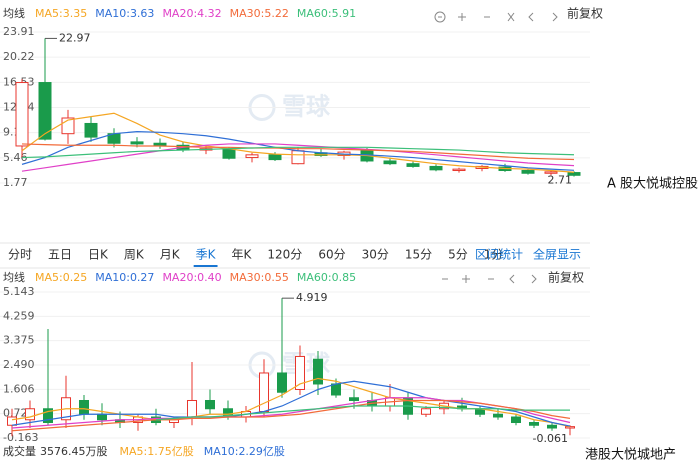 The image size is (700, 466). I want to click on legend-item: MA10:3.63, so click(124, 13).